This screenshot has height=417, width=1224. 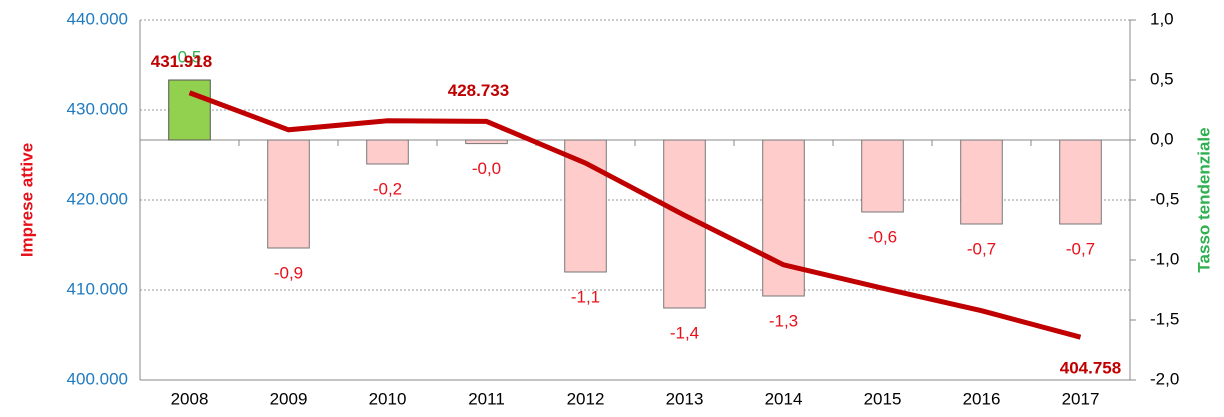 What do you see at coordinates (190, 56) in the screenshot?
I see `bar-label: 0,5` at bounding box center [190, 56].